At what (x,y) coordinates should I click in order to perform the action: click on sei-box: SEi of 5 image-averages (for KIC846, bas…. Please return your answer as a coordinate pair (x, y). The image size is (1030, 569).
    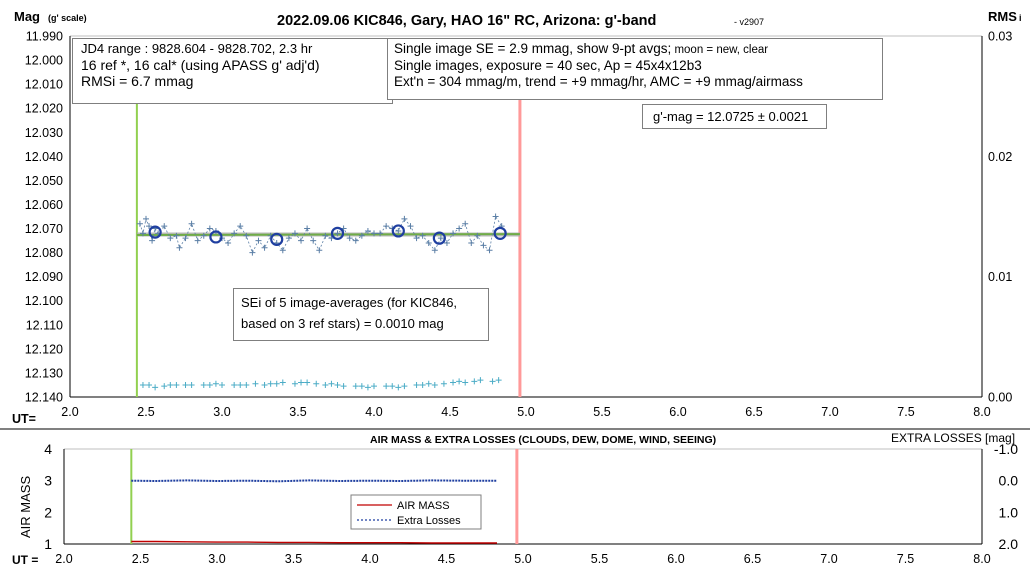
    Looking at the image, I should click on (361, 314).